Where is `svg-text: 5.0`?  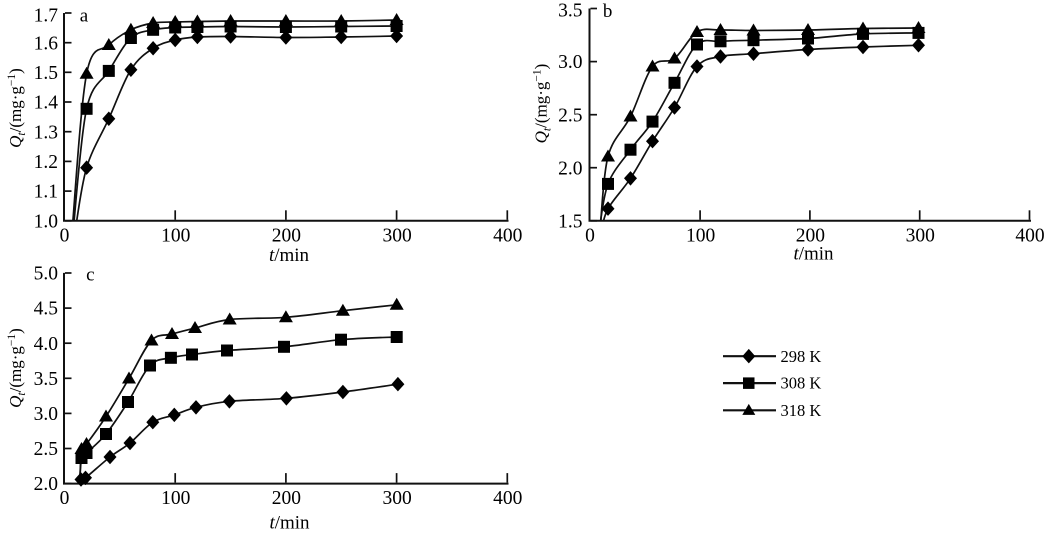
svg-text: 5.0 is located at coordinates (46, 274).